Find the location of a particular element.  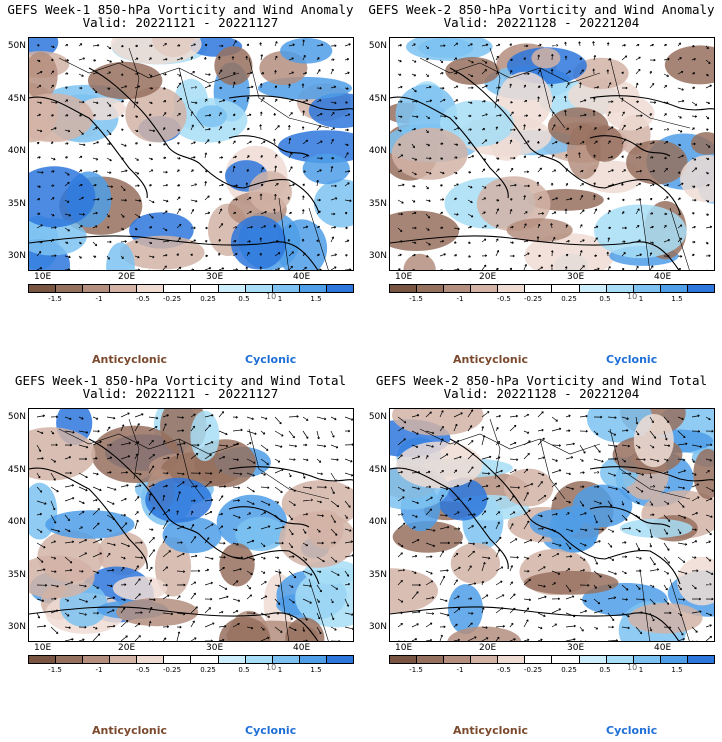

colorbar-label: -0.25 is located at coordinates (533, 670).